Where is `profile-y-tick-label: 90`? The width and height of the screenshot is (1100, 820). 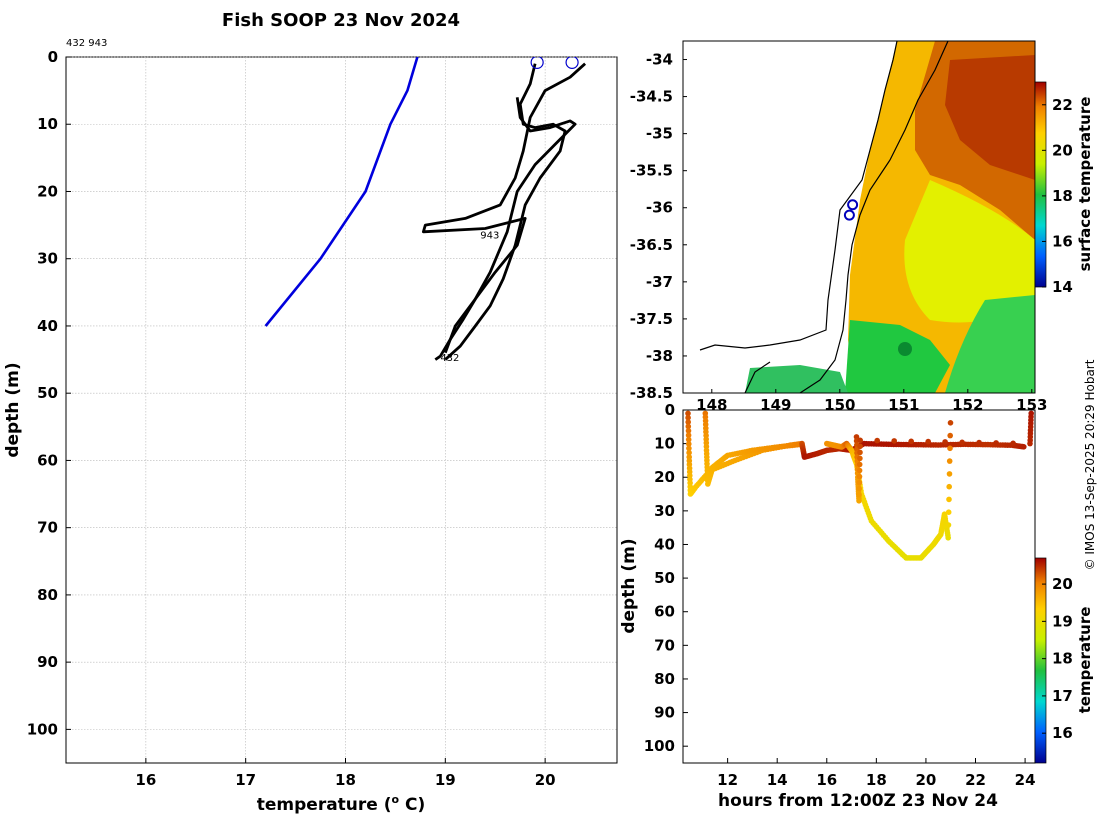 profile-y-tick-label: 90 is located at coordinates (47, 662).